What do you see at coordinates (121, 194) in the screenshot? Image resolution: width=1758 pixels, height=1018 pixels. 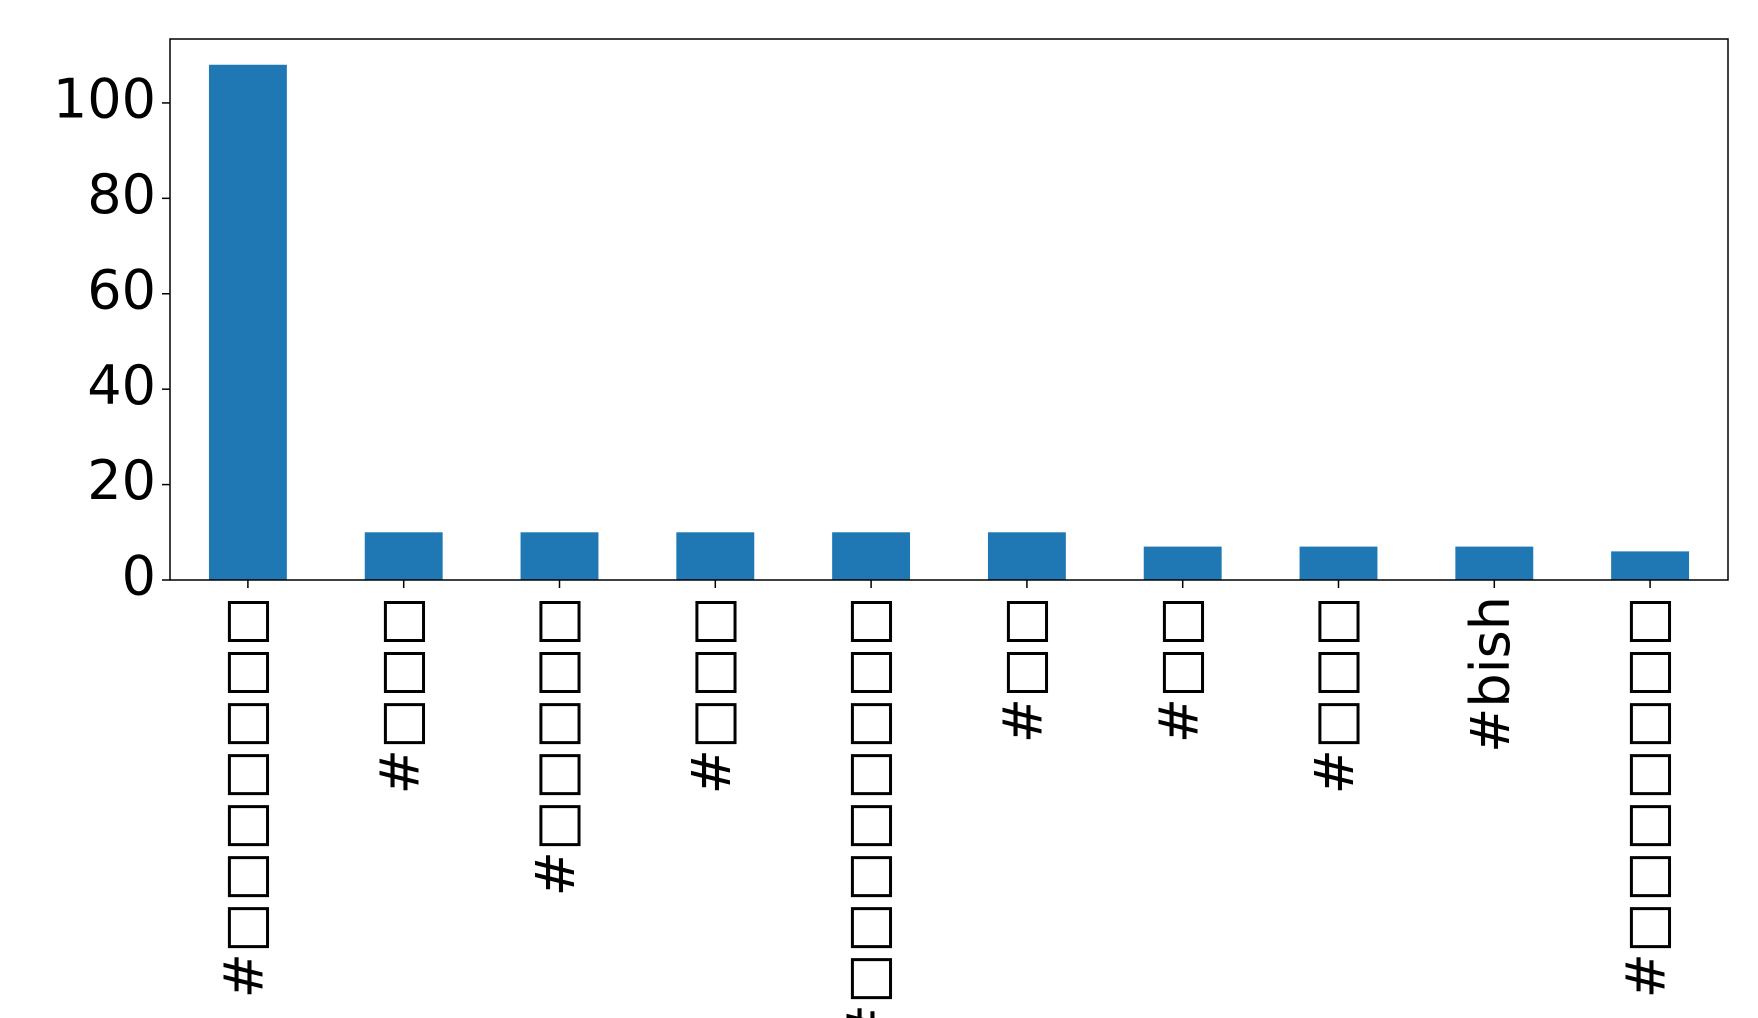 I see `y-tick-label: 80` at bounding box center [121, 194].